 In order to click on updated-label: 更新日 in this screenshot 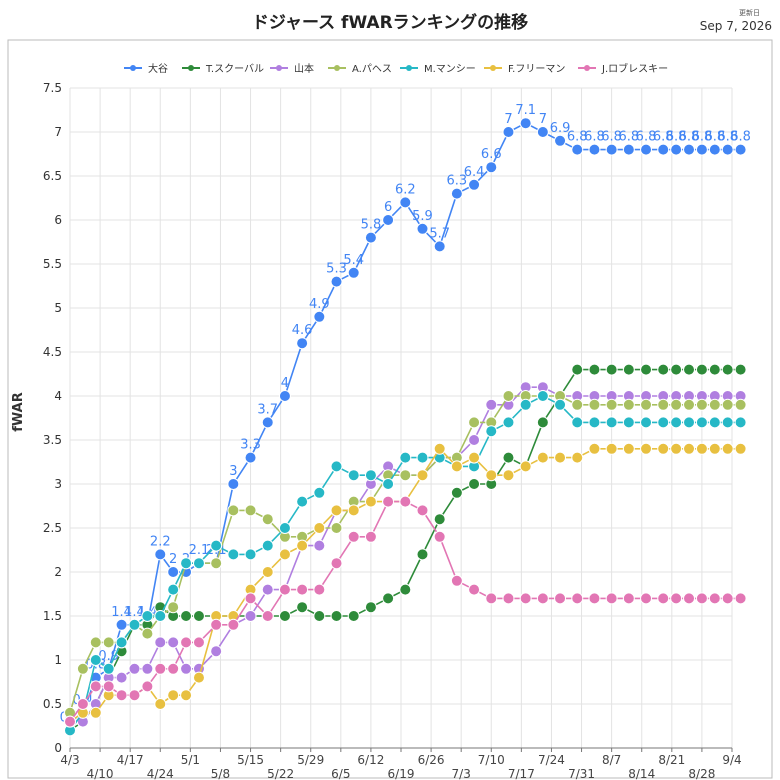, I will do `click(749, 12)`.